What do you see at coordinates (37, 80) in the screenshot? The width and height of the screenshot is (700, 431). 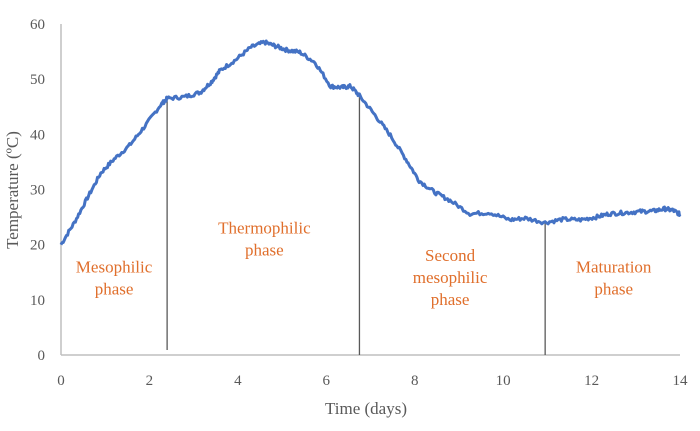 I see `y-tick-label: 50` at bounding box center [37, 80].